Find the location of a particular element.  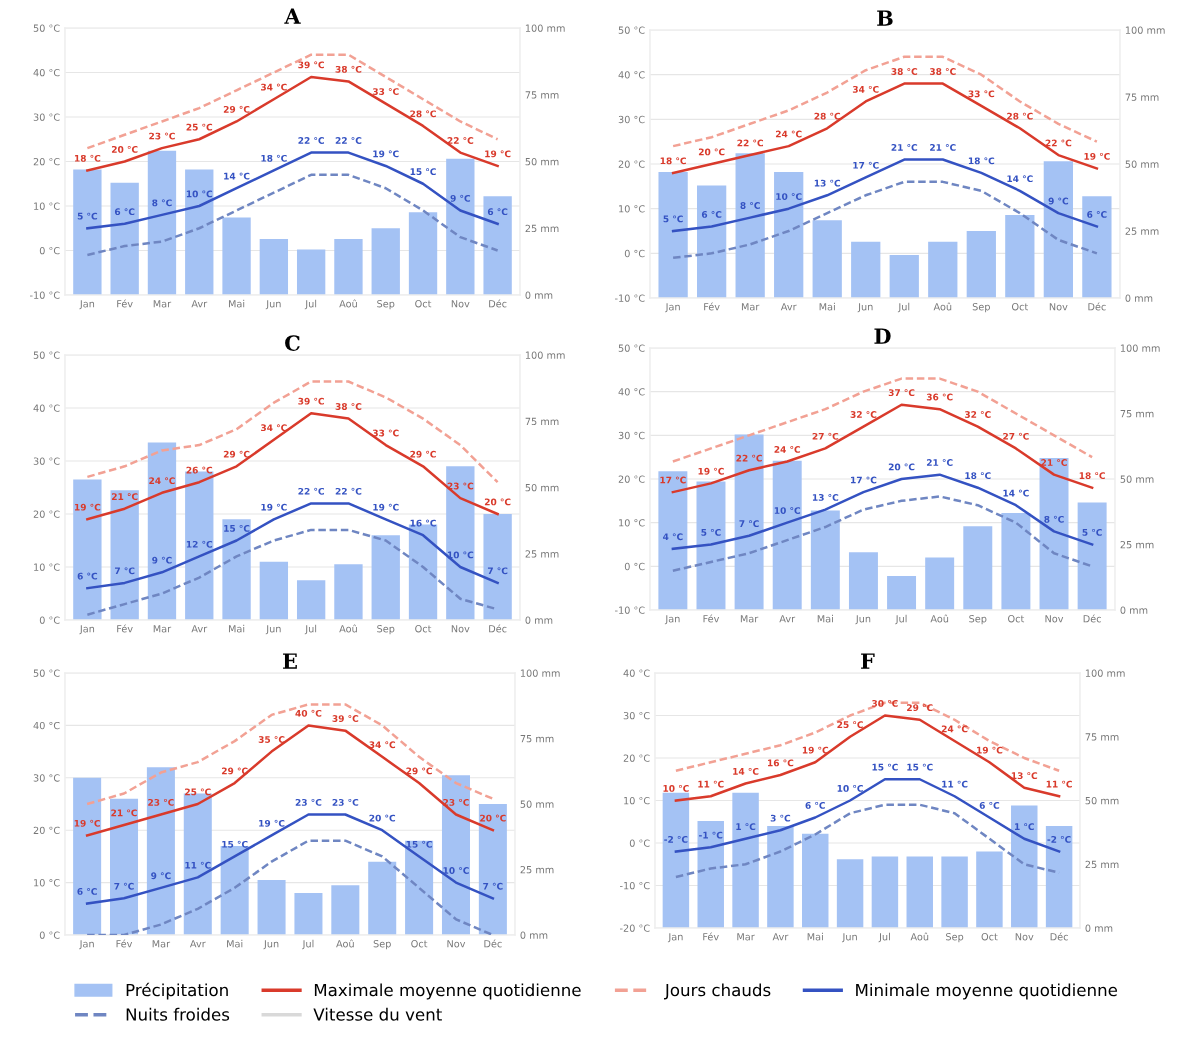

data-label: 35 °C is located at coordinates (271, 739).